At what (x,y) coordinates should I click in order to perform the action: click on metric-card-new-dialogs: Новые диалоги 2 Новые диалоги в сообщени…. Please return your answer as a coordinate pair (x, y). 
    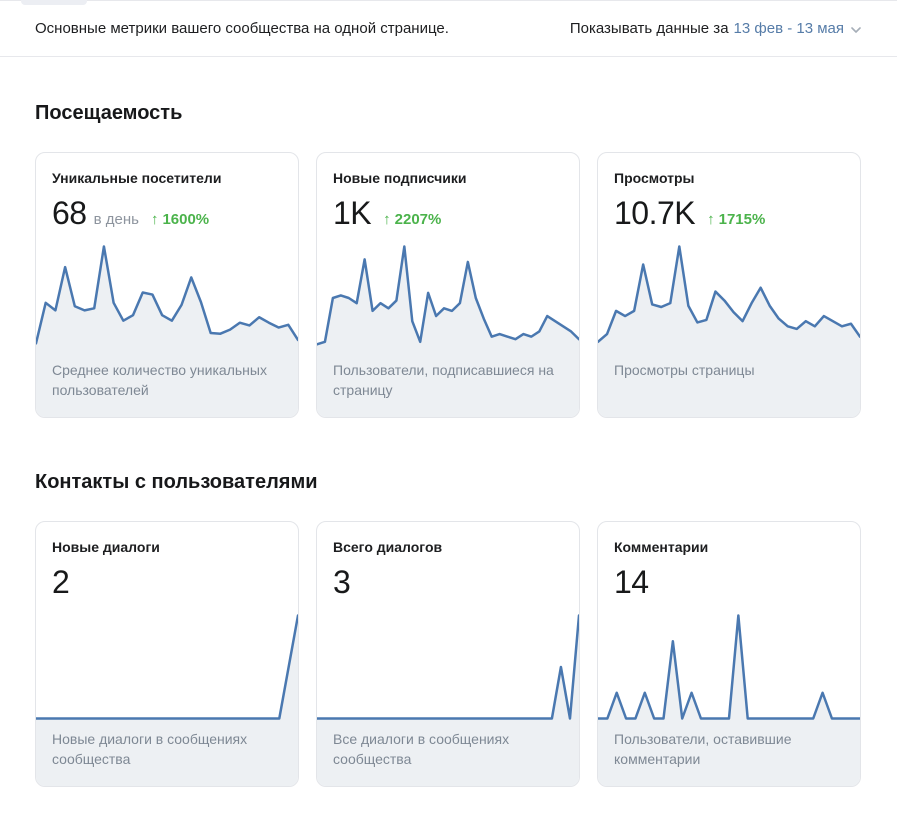
    Looking at the image, I should click on (167, 654).